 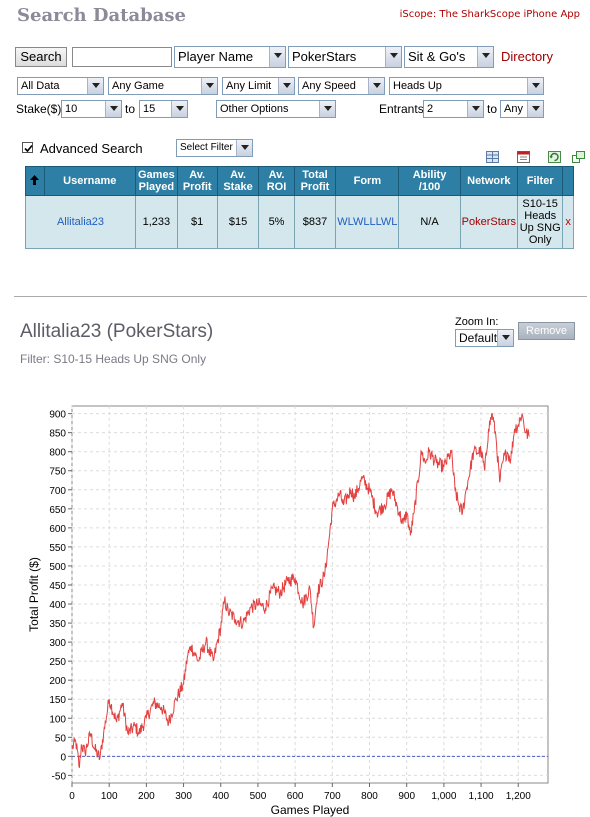 I want to click on network-value: PokerStars, so click(x=324, y=56).